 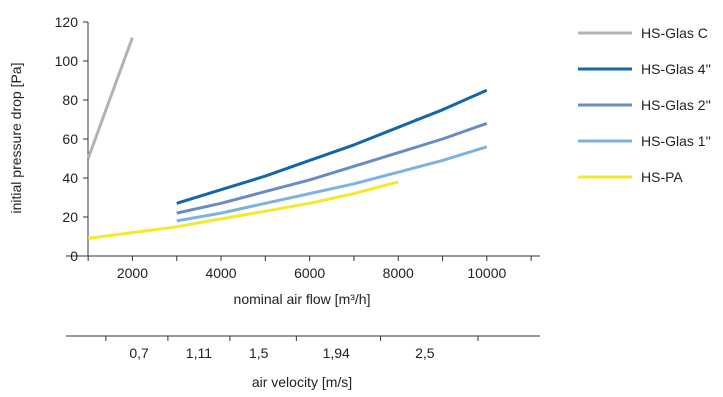 What do you see at coordinates (302, 382) in the screenshot?
I see `x2-axis-title: air velocity [m/s]` at bounding box center [302, 382].